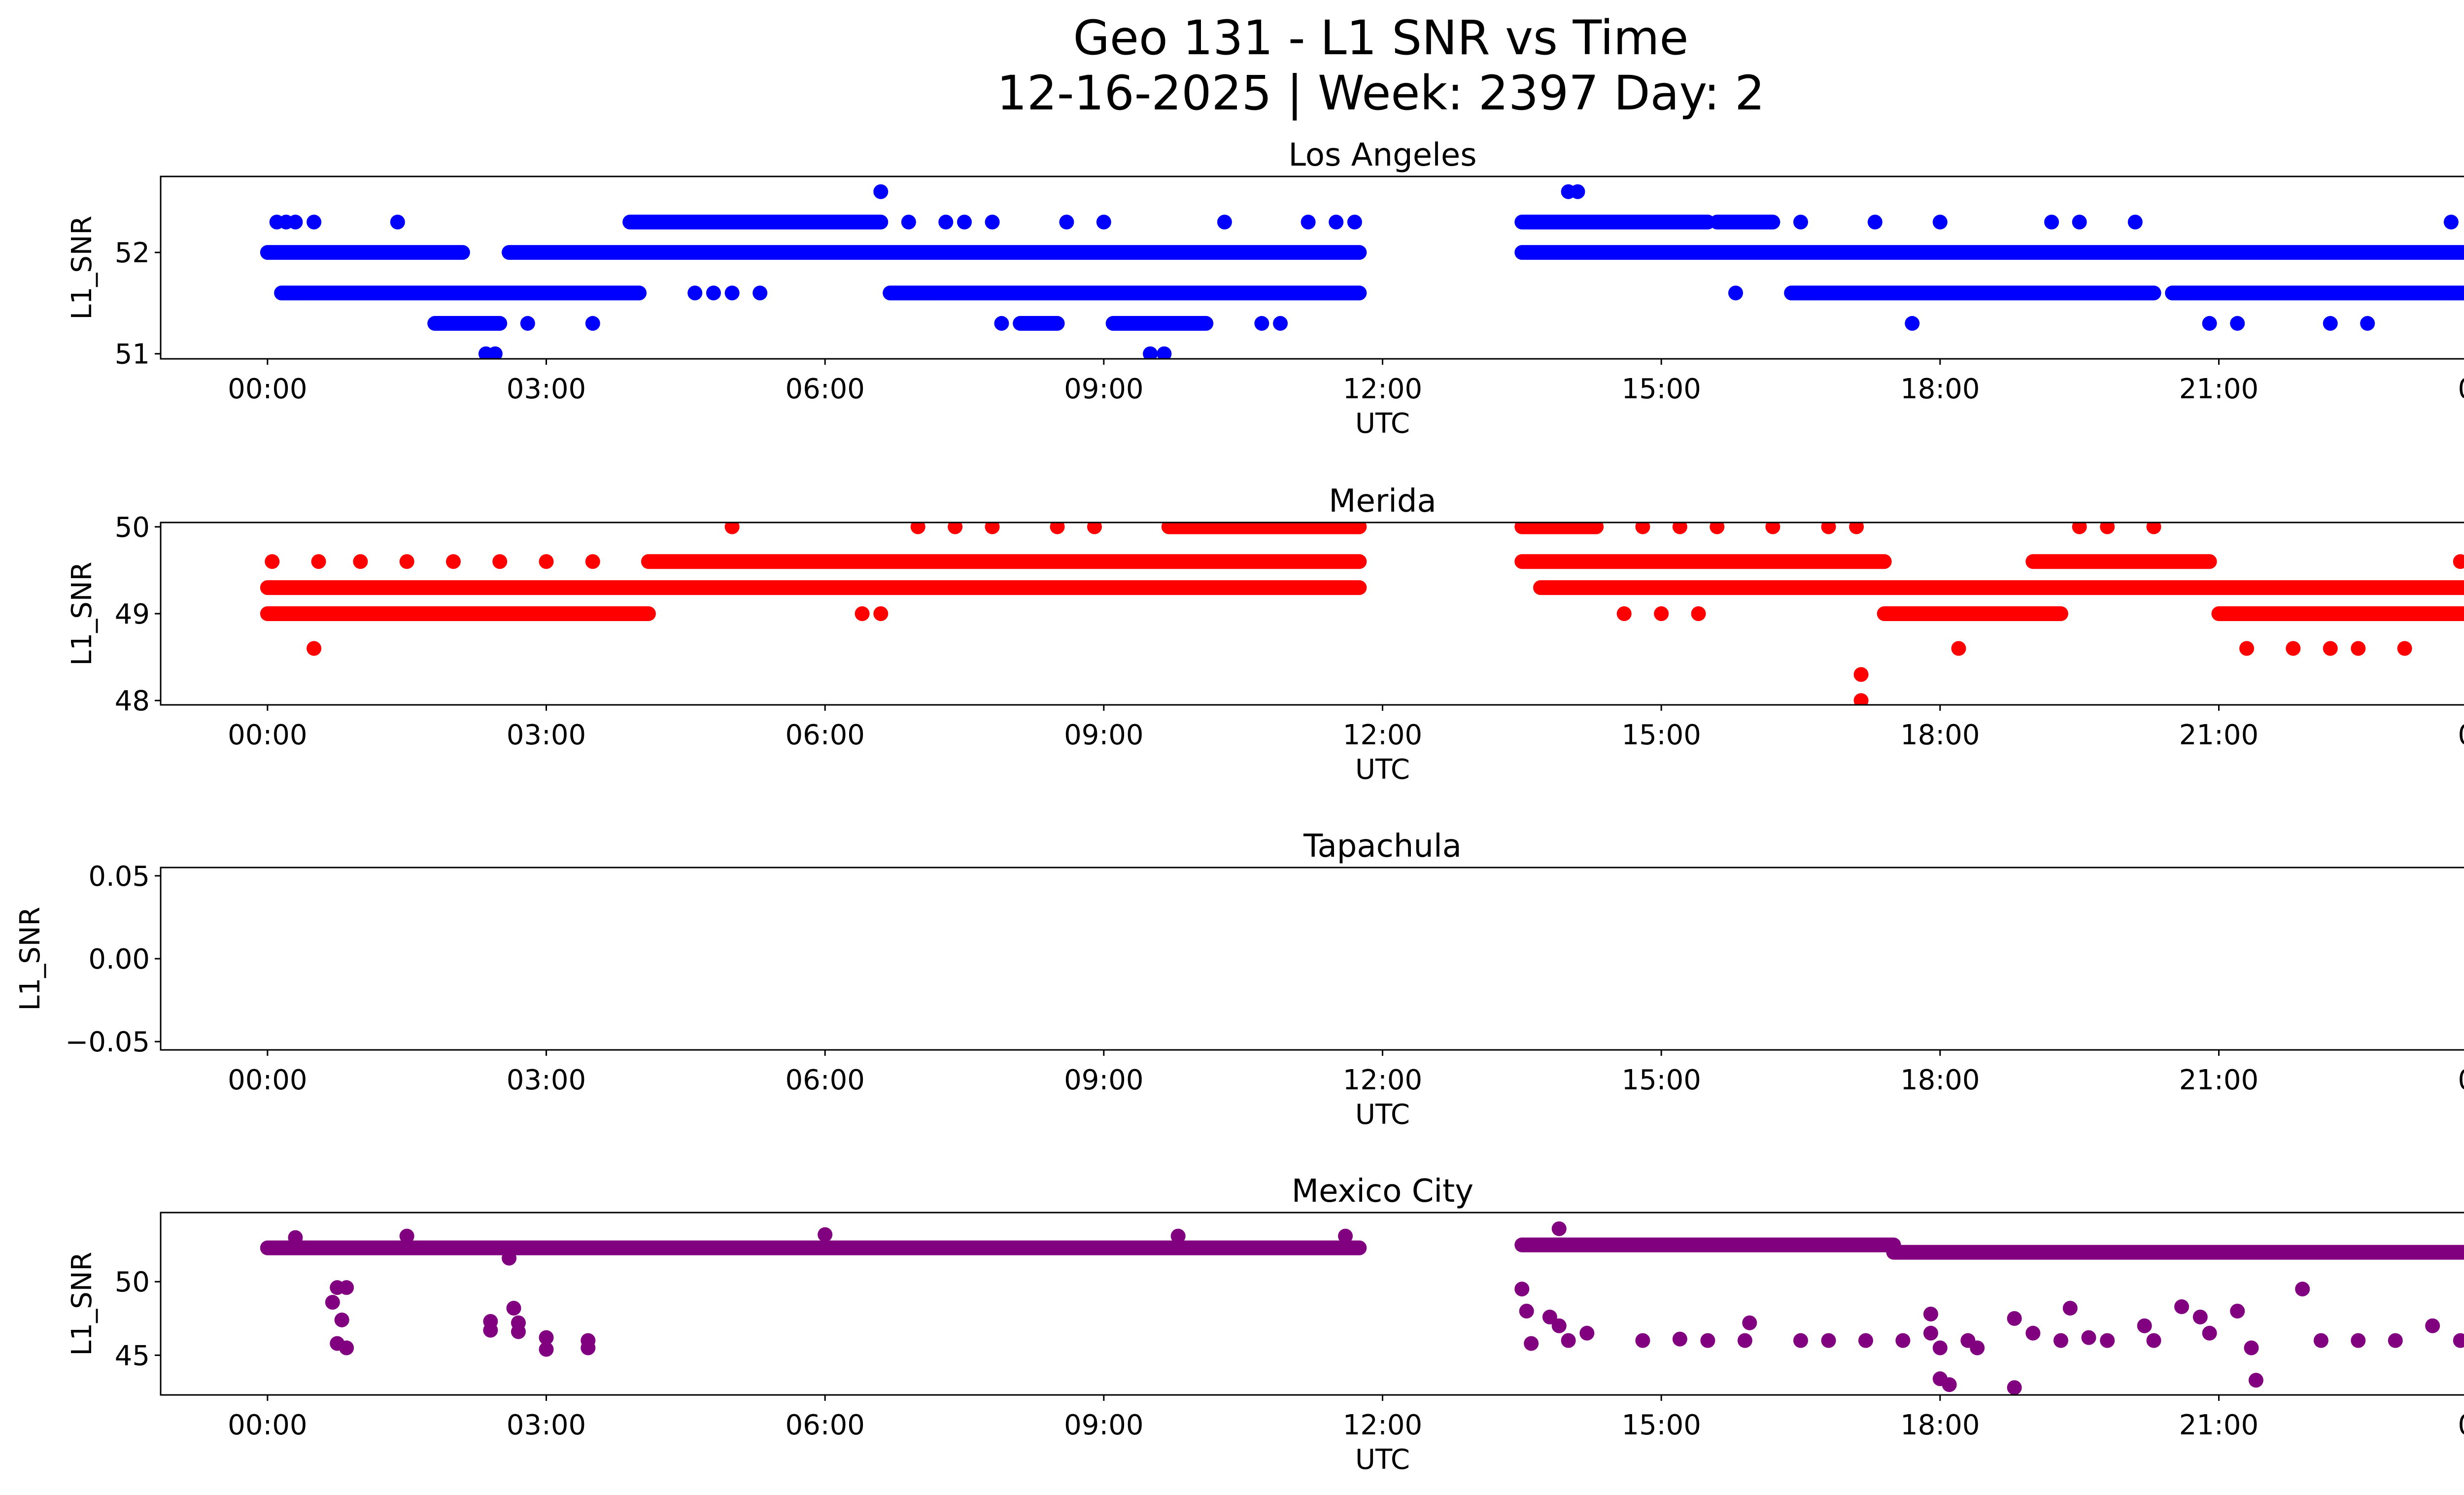 This screenshot has width=2464, height=1495. I want to click on panel-title: Merida, so click(1383, 501).